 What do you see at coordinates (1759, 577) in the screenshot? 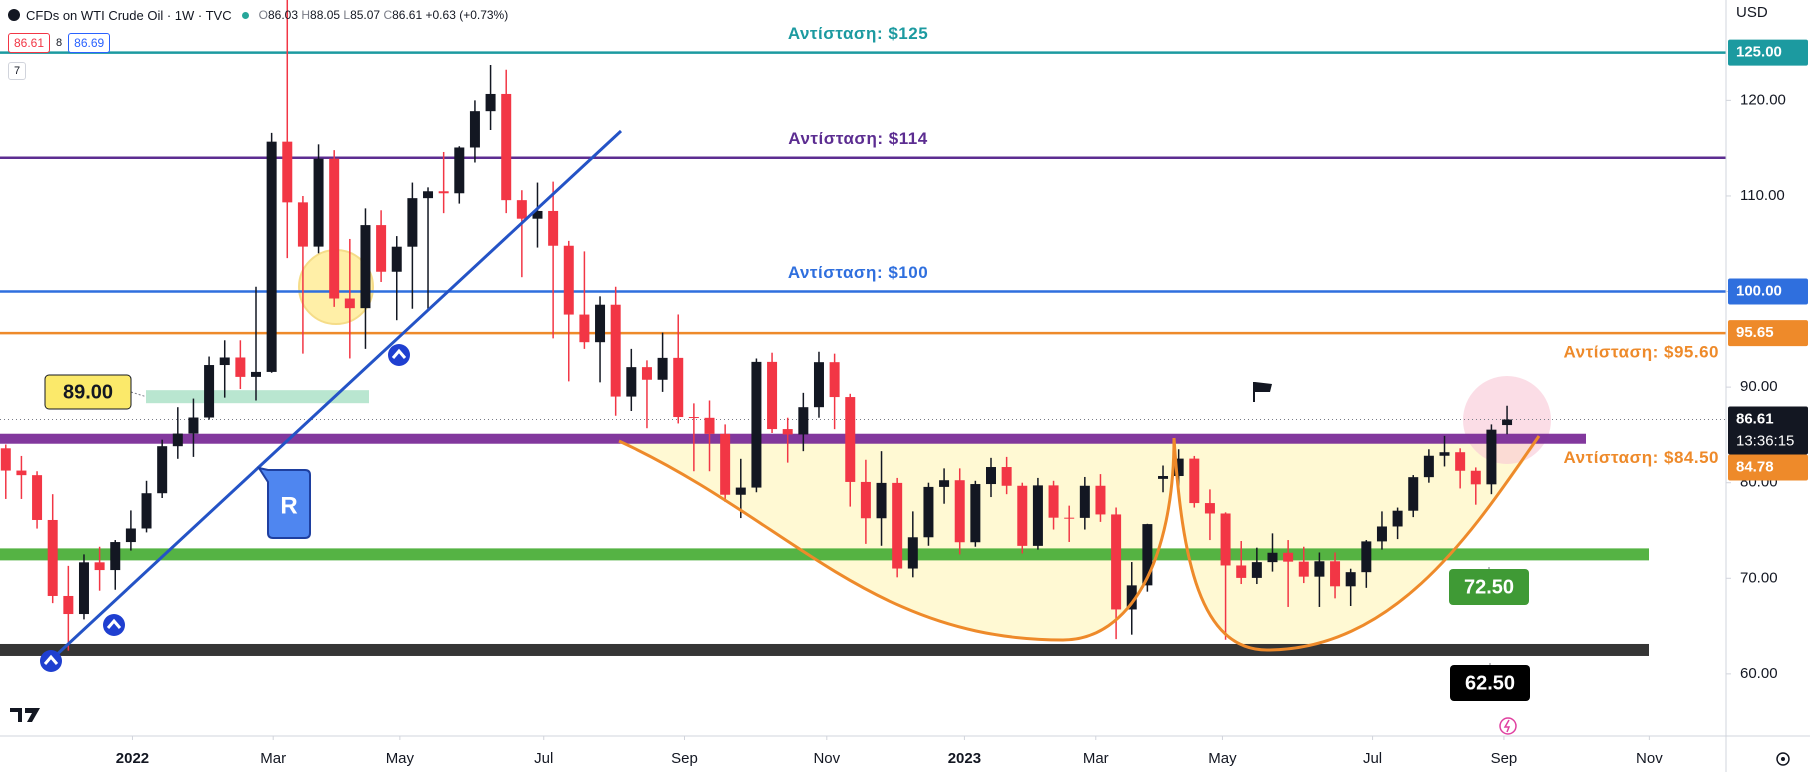
I see `y-tick-label: 70.00` at bounding box center [1759, 577].